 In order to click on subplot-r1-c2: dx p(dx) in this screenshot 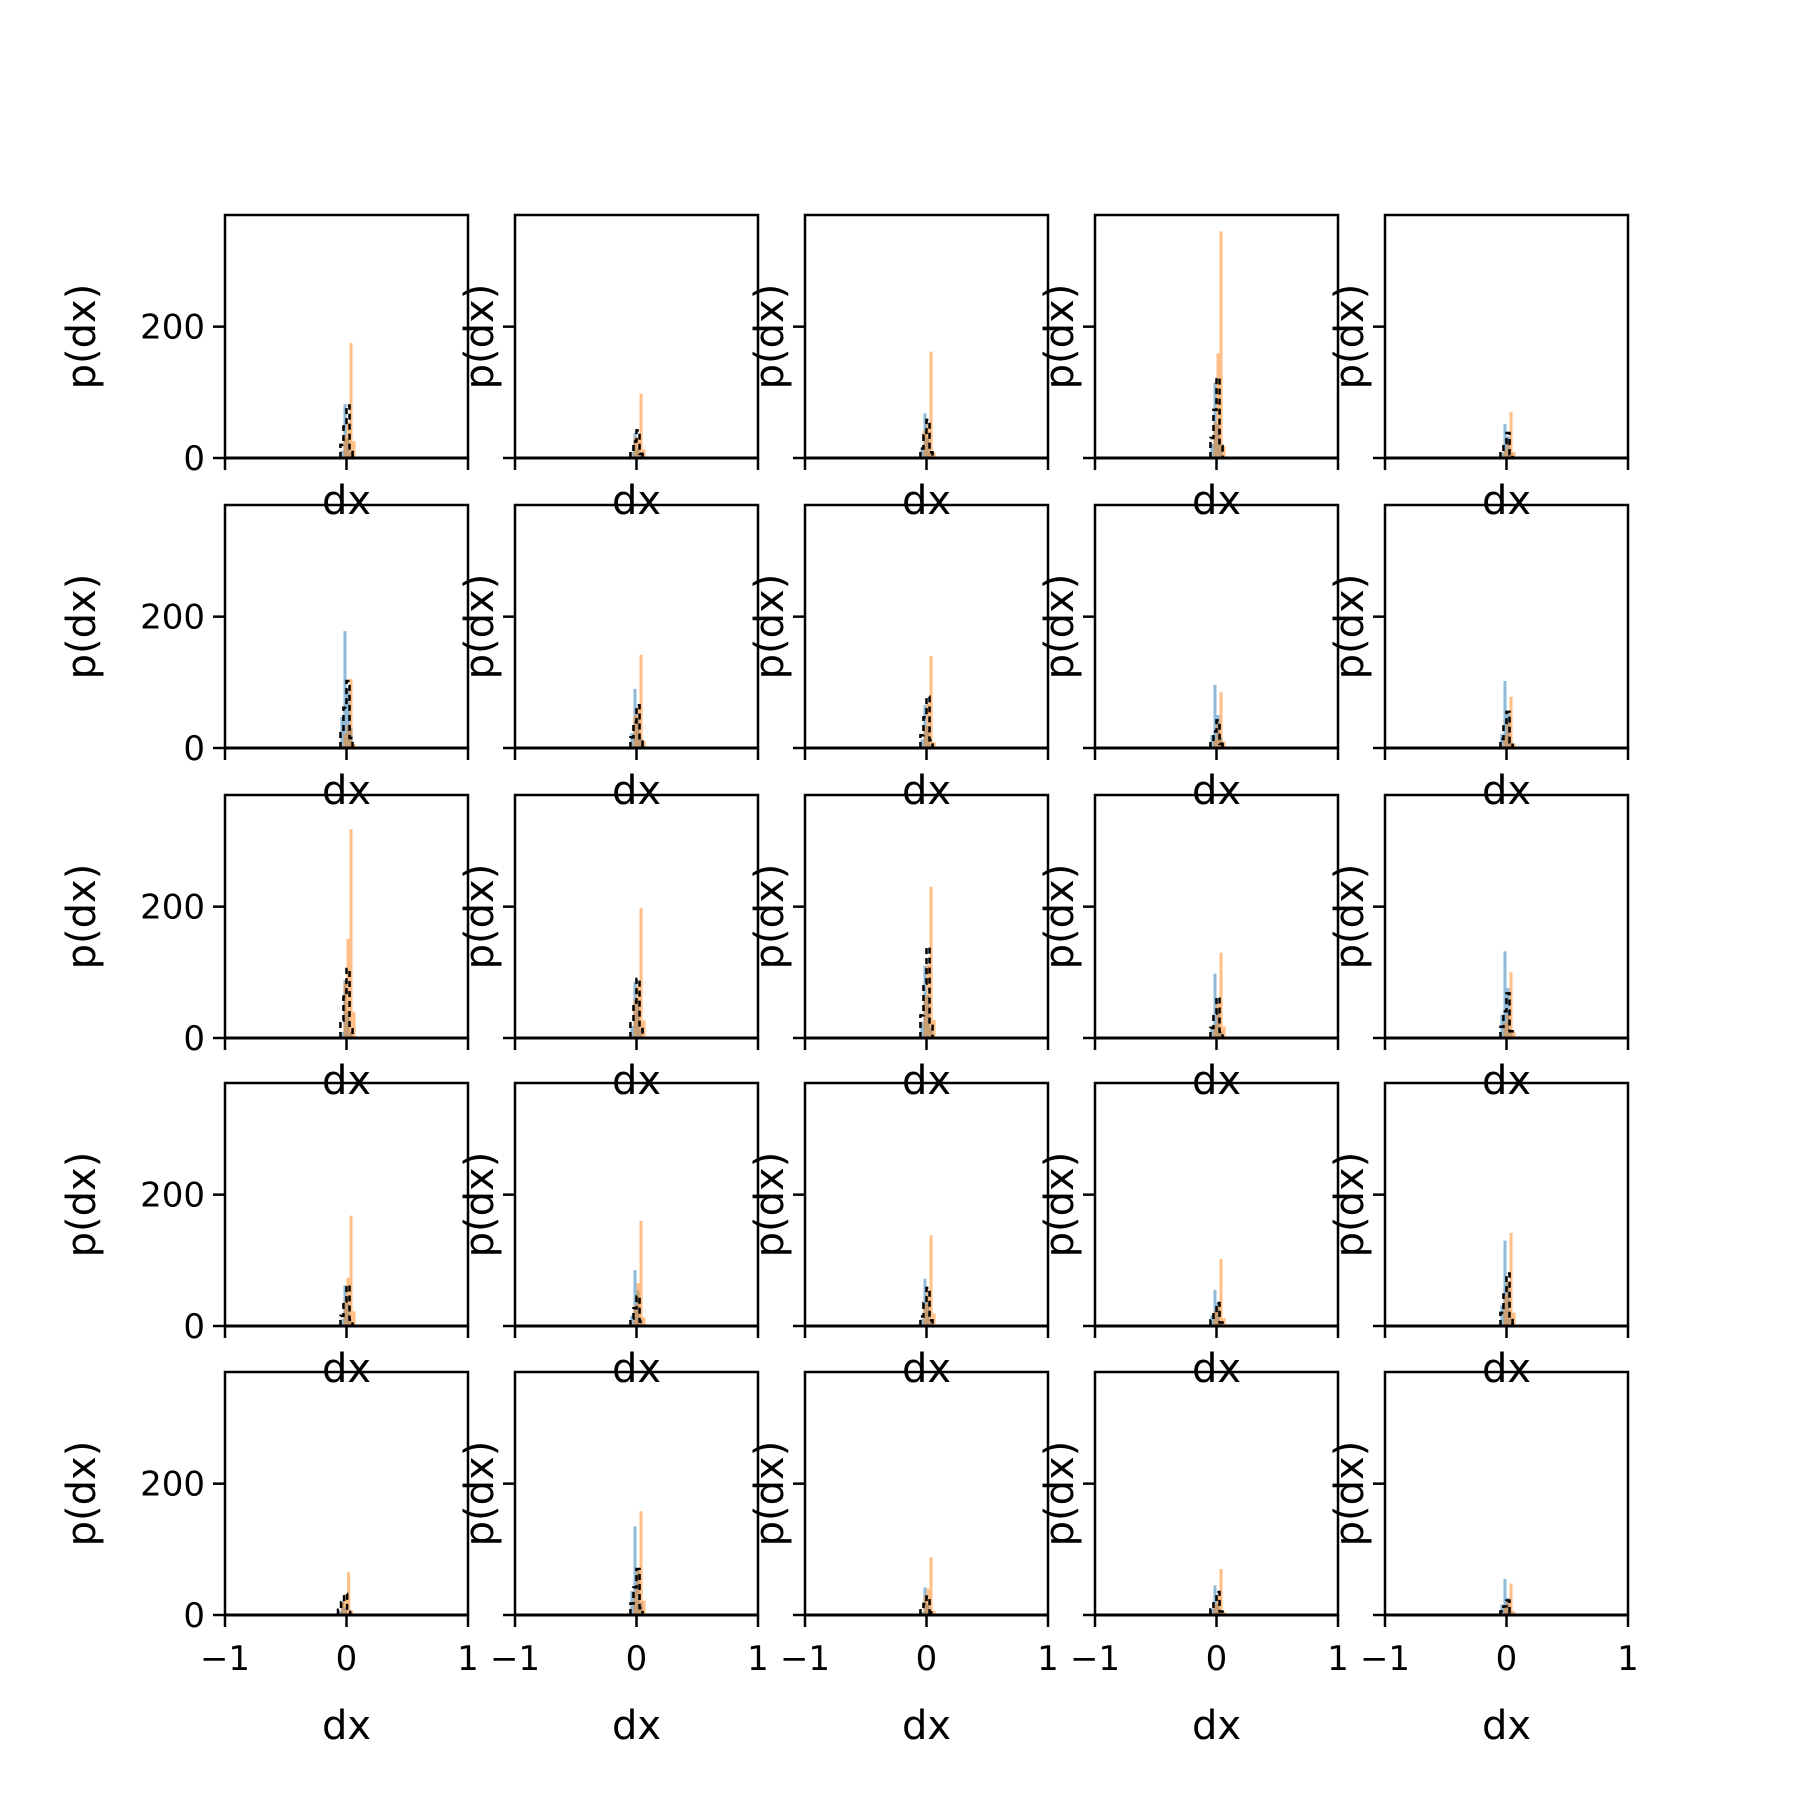, I will do `click(898, 658)`.